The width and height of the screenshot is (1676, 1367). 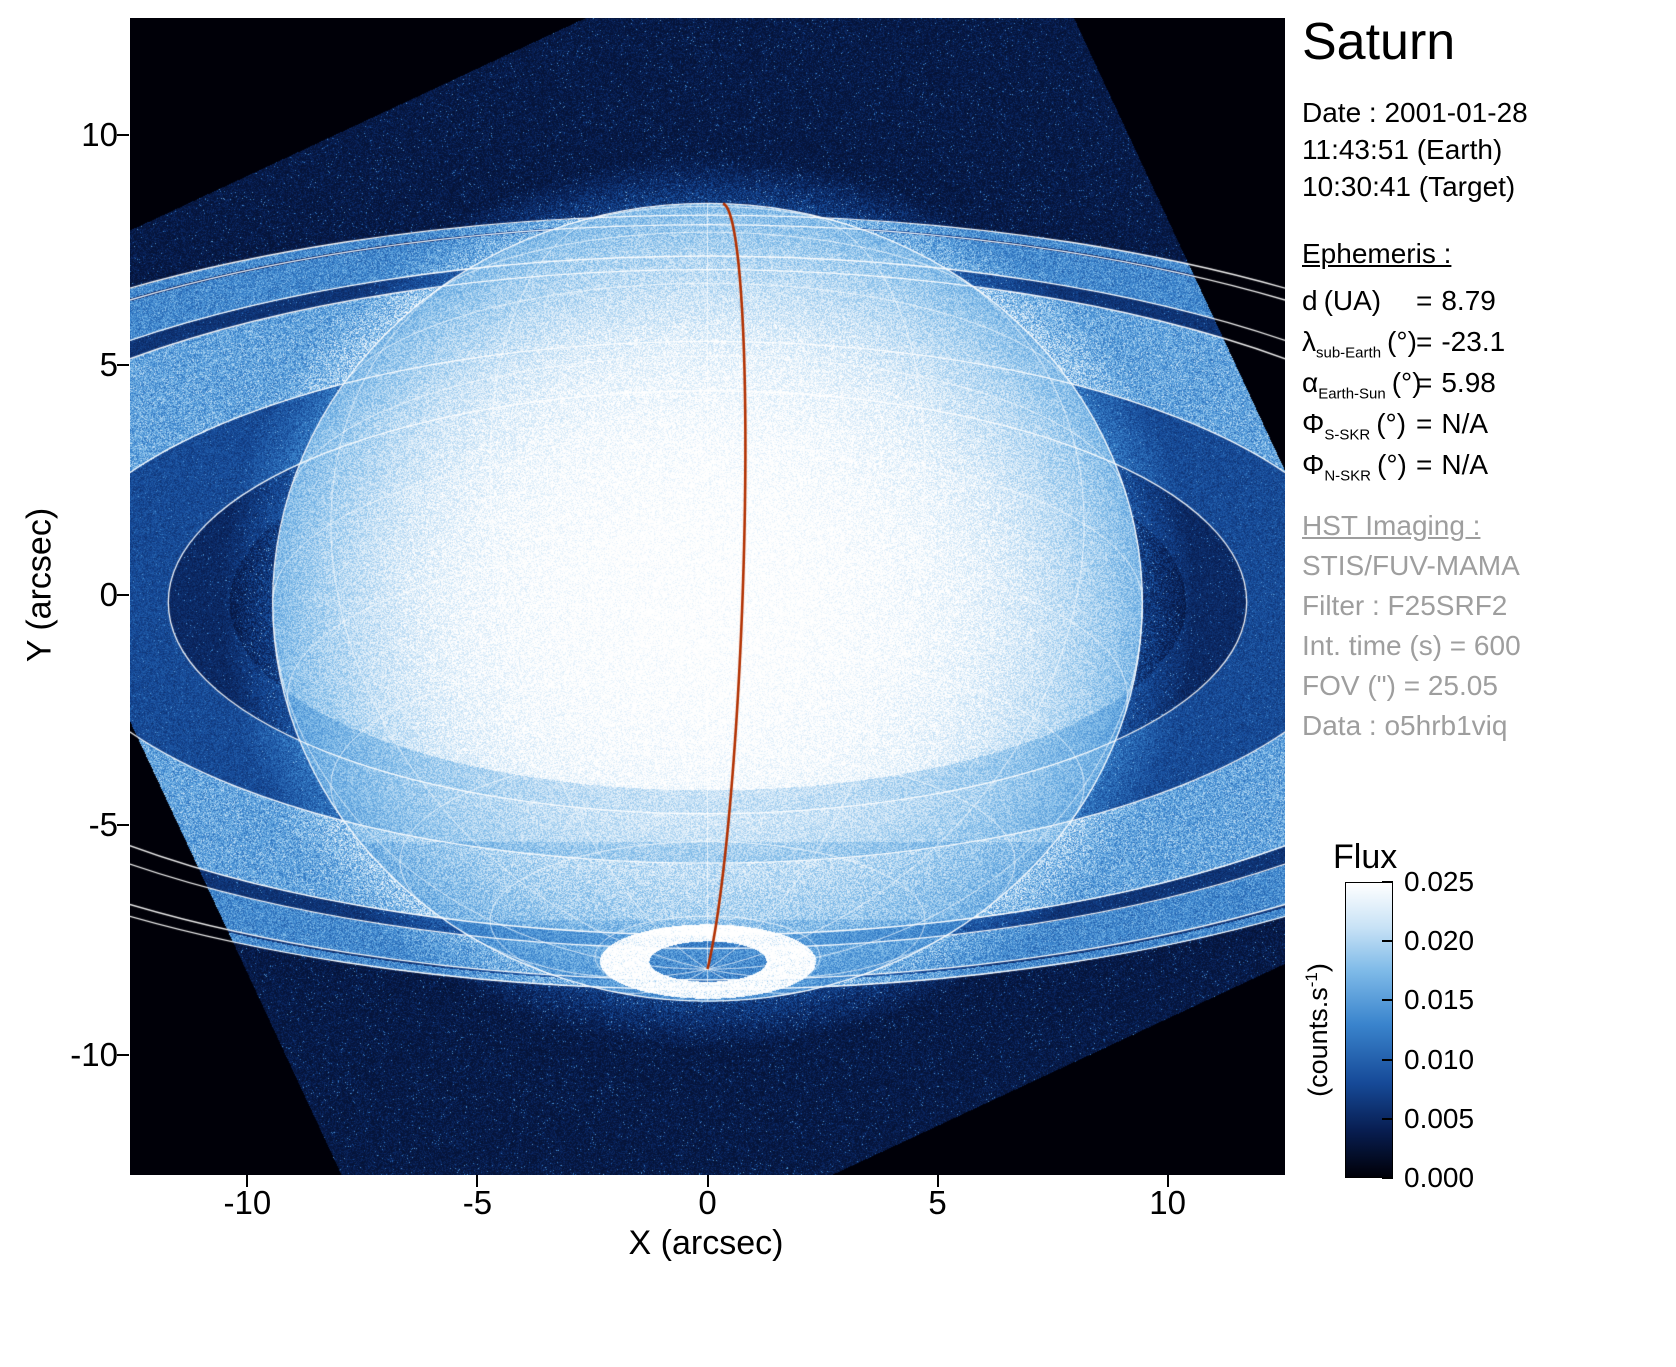 What do you see at coordinates (1405, 605) in the screenshot?
I see `hst-filter: Filter : F25SRF2` at bounding box center [1405, 605].